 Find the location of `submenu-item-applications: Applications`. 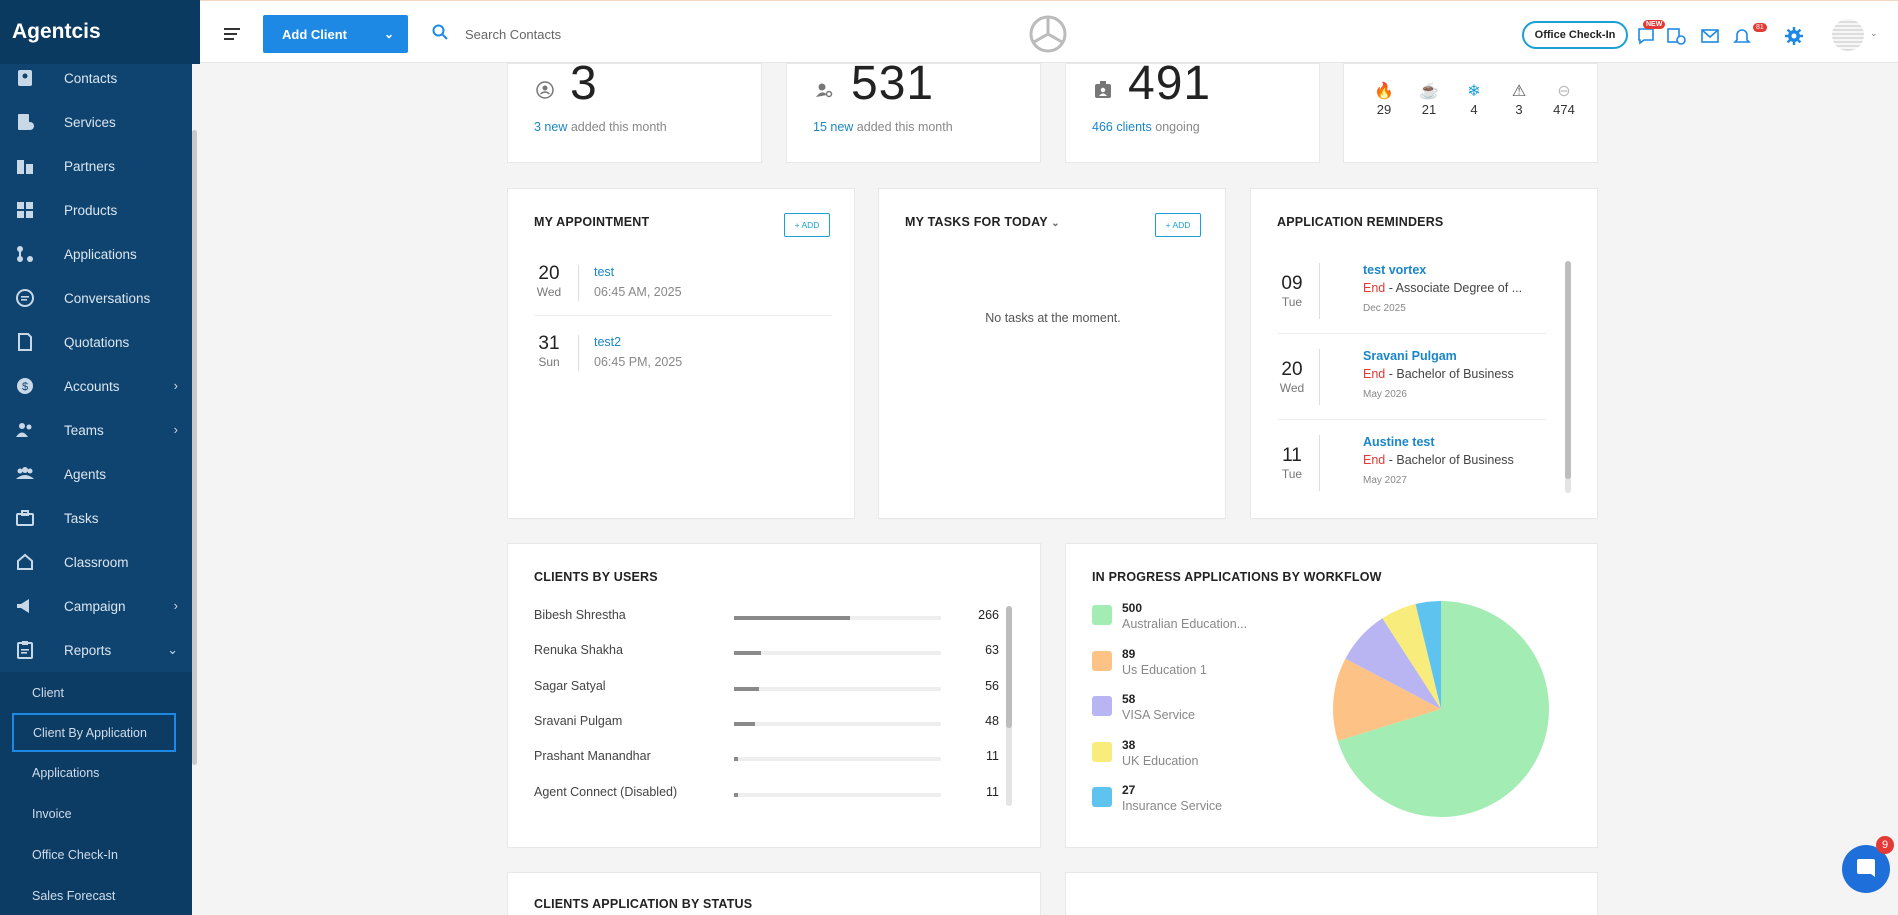

submenu-item-applications: Applications is located at coordinates (66, 772).